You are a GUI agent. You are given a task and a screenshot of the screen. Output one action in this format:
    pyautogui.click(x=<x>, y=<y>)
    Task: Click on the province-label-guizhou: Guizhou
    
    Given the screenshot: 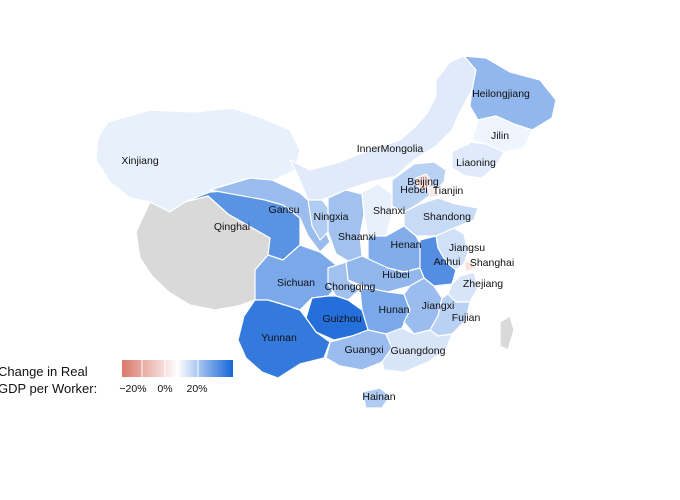 What is the action you would take?
    pyautogui.click(x=341, y=319)
    